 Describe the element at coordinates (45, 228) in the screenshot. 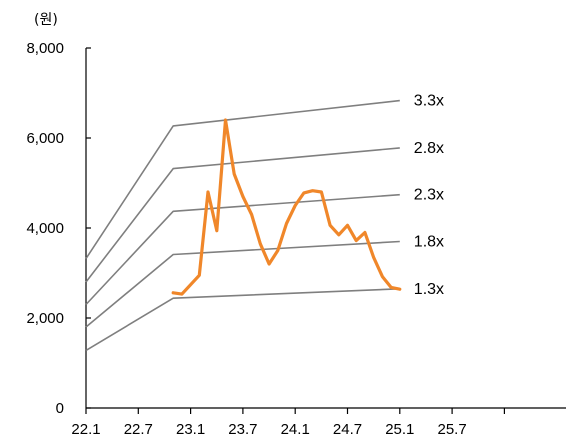

I see `y-tick-label: 4,000` at that location.